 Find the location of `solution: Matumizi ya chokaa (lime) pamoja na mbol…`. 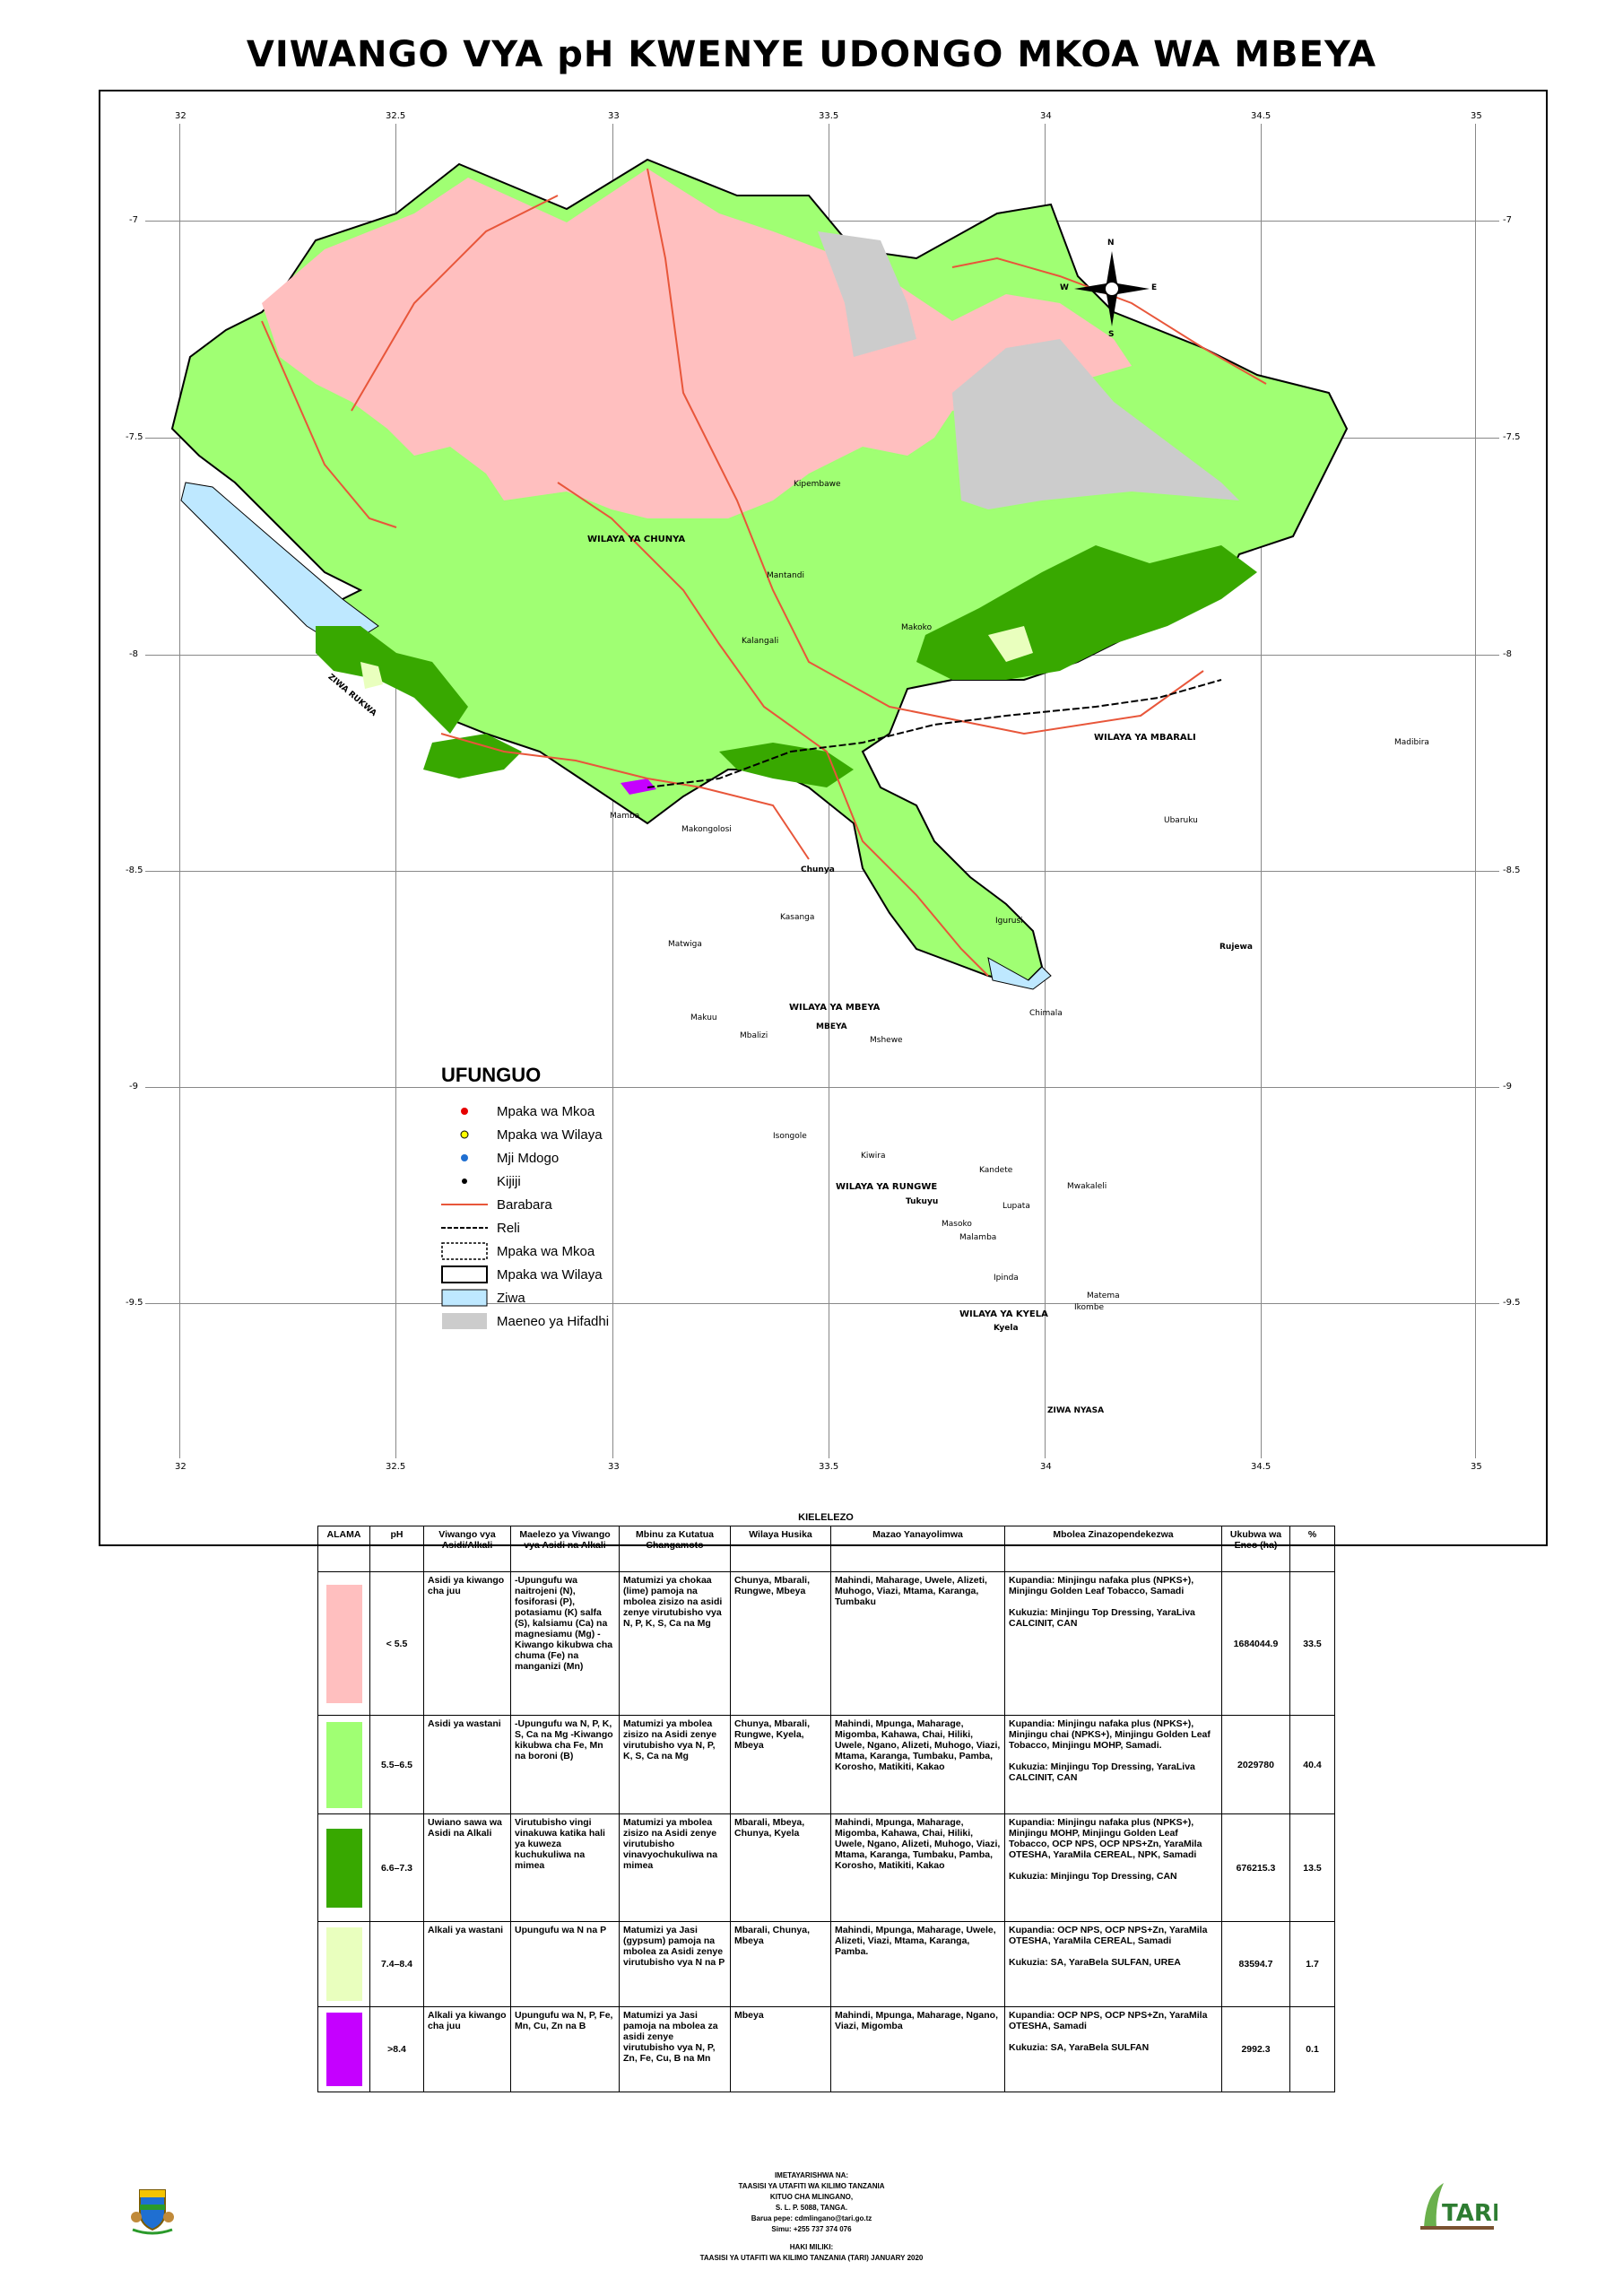

solution: Matumizi ya chokaa (lime) pamoja na mbol… is located at coordinates (675, 1643).